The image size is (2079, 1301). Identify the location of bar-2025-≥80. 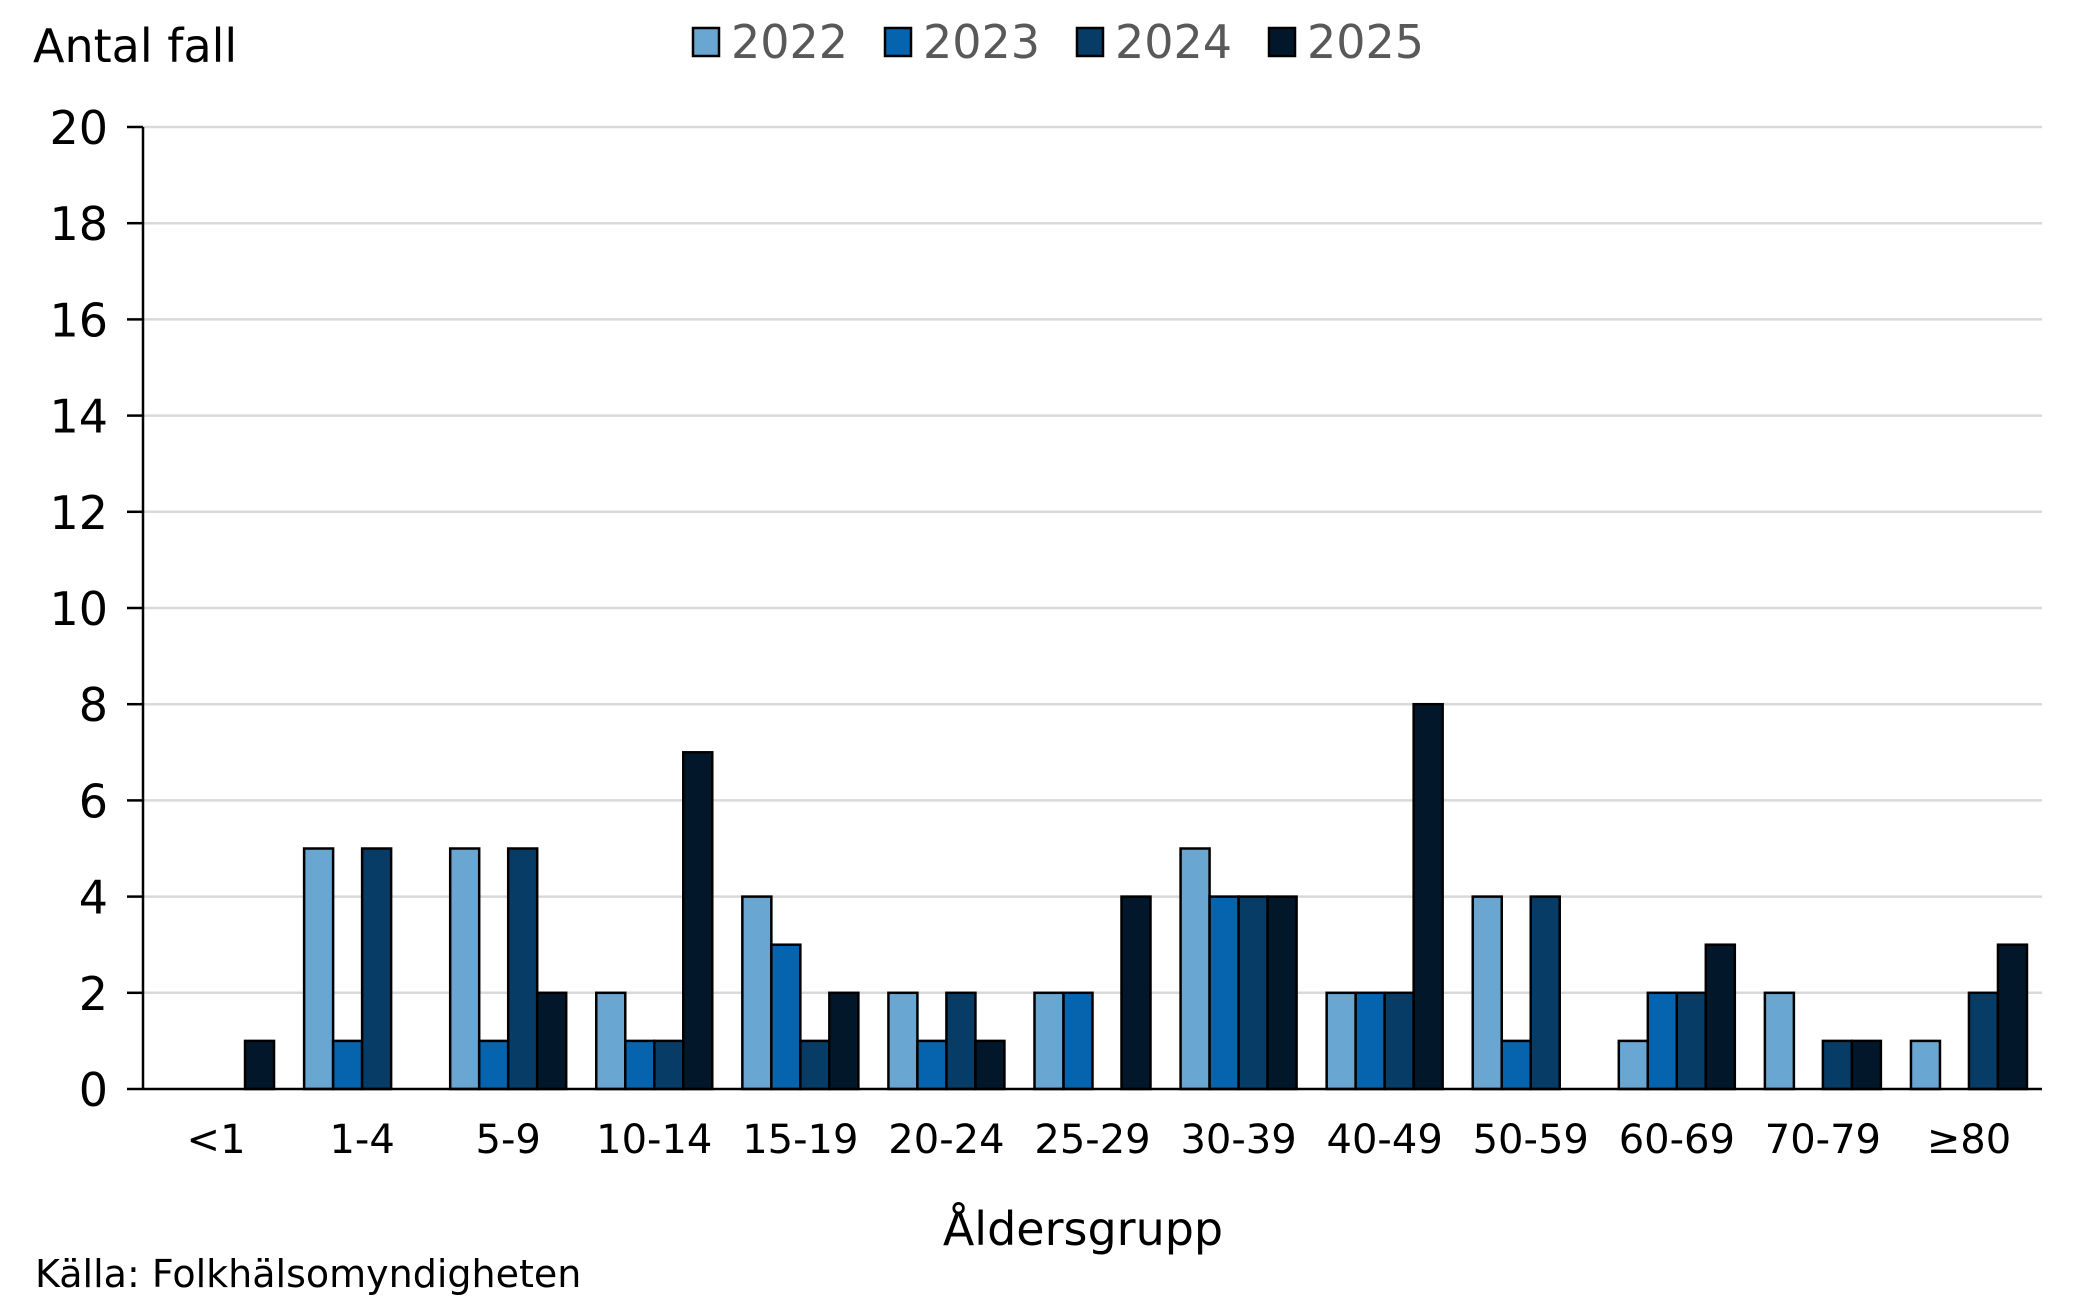
(2012, 1017).